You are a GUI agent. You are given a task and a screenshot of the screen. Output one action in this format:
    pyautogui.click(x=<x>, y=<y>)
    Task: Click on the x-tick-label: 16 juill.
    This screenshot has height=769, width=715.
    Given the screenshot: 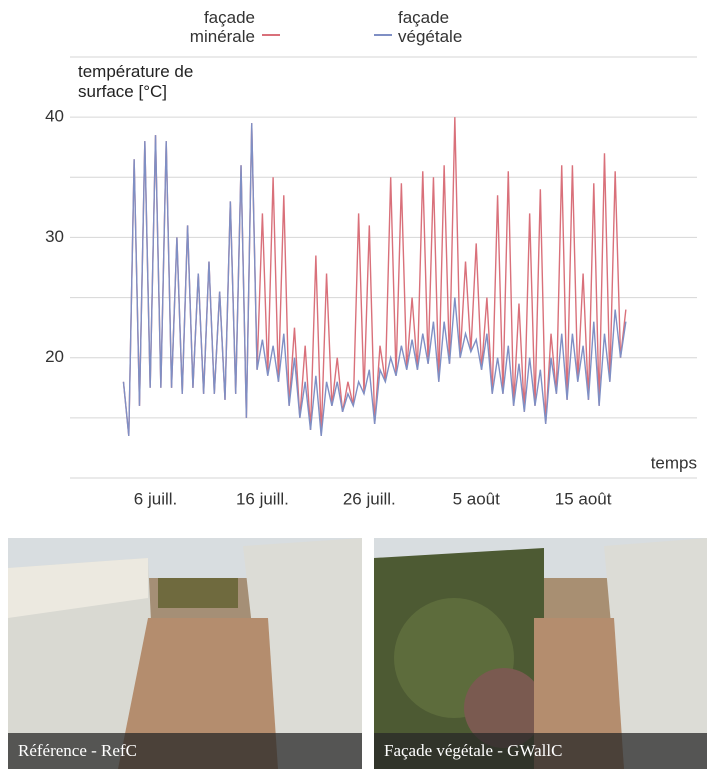 What is the action you would take?
    pyautogui.click(x=262, y=498)
    